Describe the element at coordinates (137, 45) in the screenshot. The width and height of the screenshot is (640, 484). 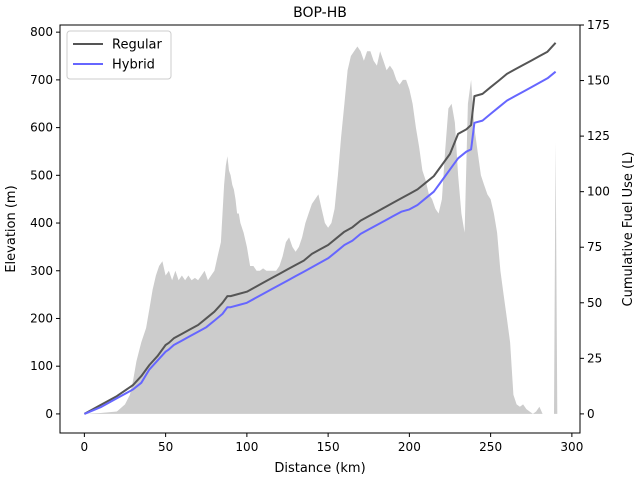
I see `legend-label-regular: Regular` at that location.